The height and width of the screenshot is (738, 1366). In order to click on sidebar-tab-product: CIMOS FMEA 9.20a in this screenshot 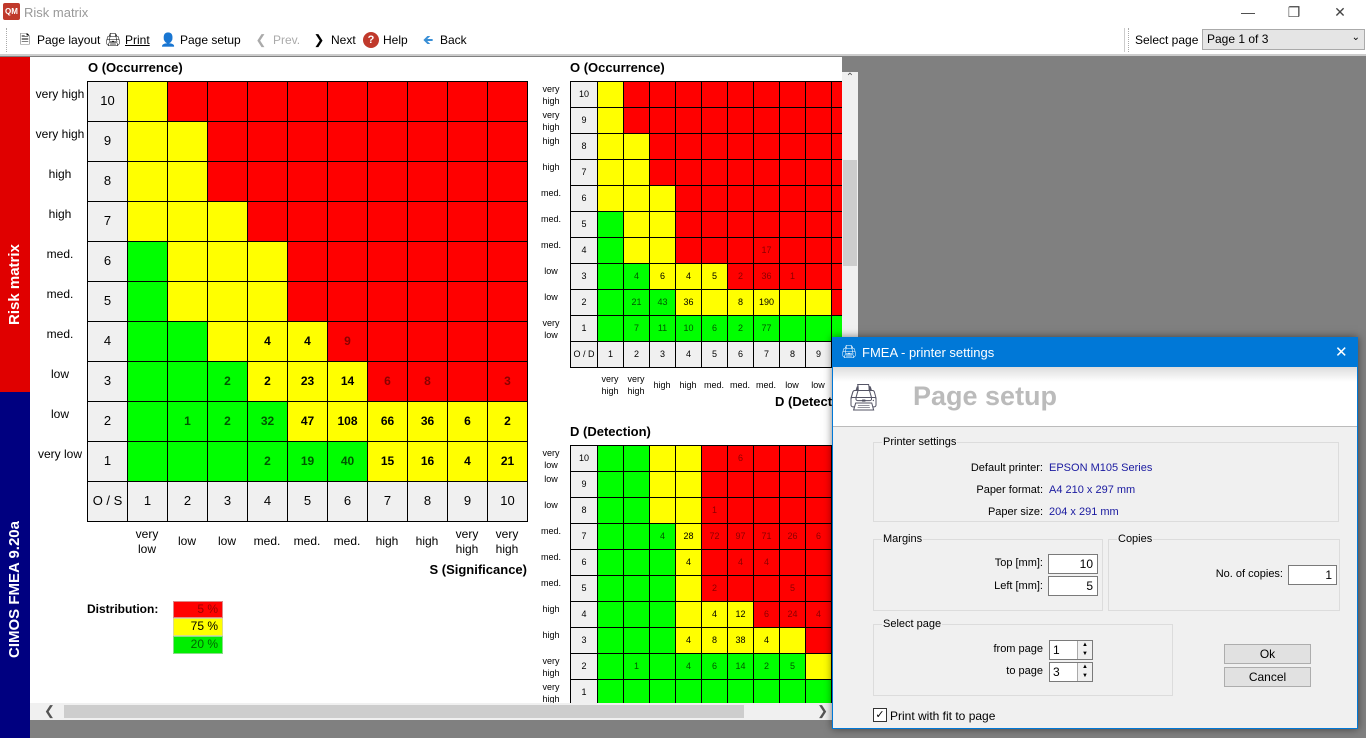, I will do `click(15, 565)`.